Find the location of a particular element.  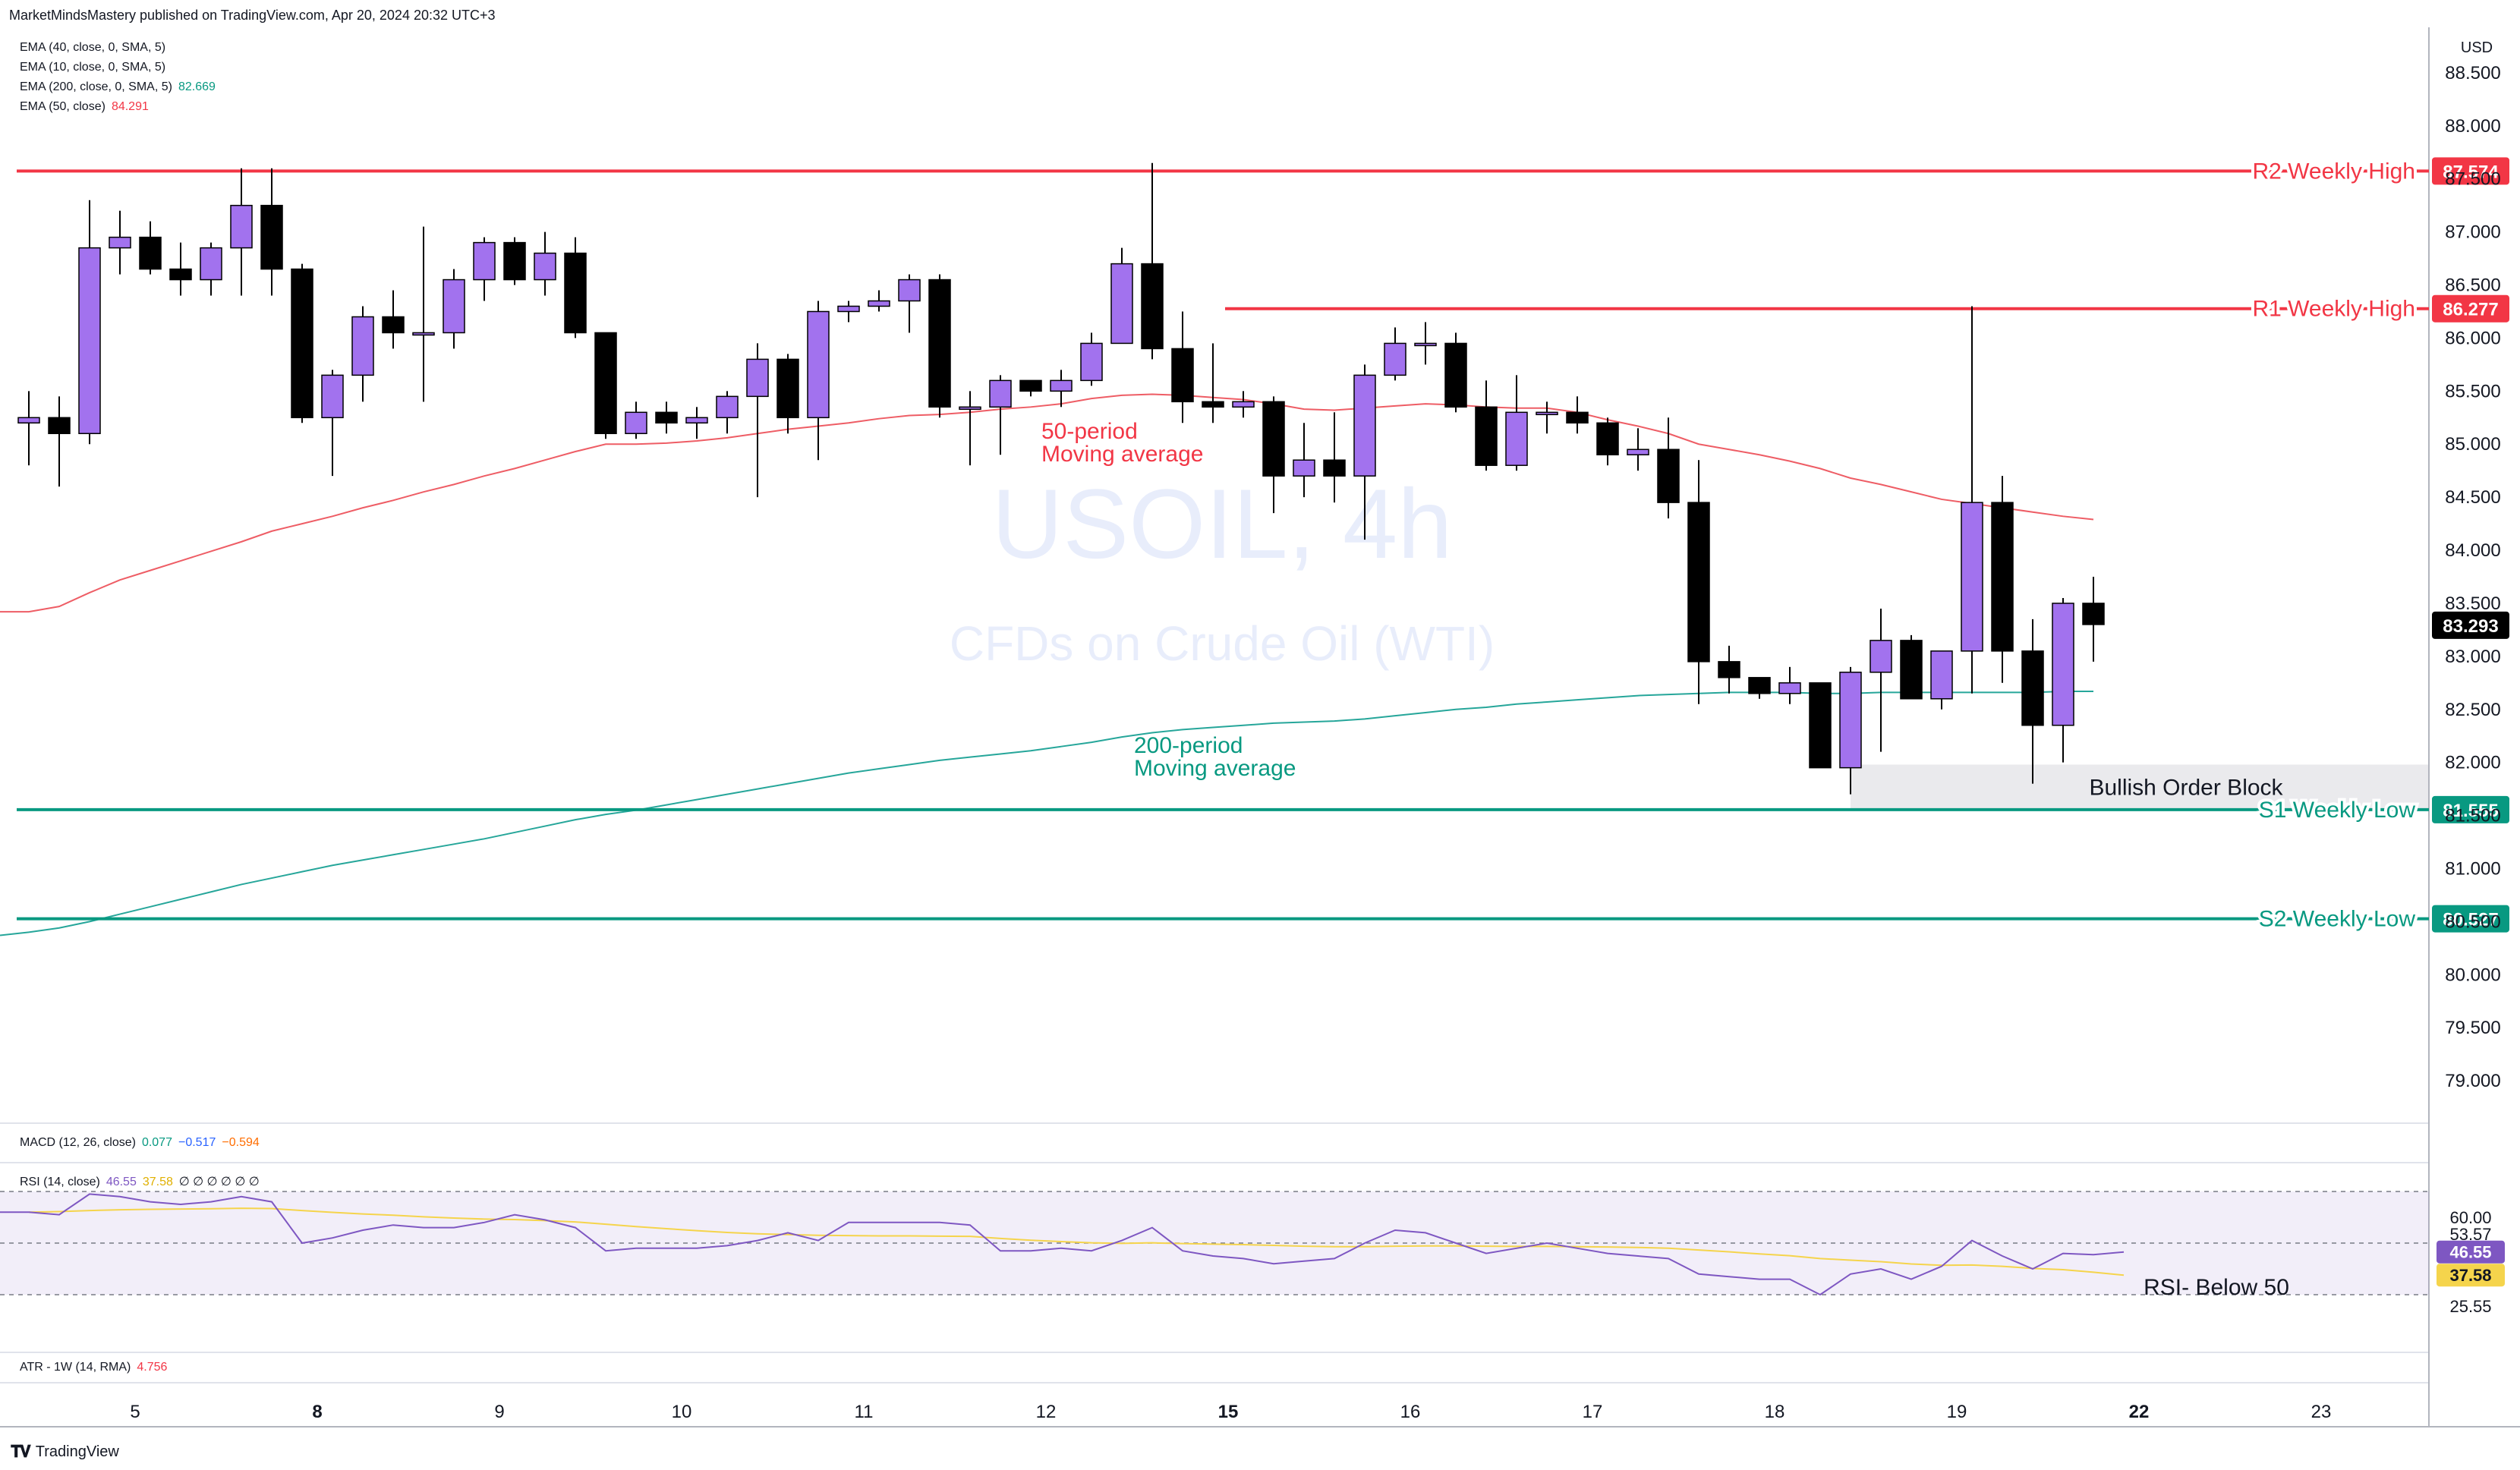

price-tick: 86.500 is located at coordinates (2472, 285).